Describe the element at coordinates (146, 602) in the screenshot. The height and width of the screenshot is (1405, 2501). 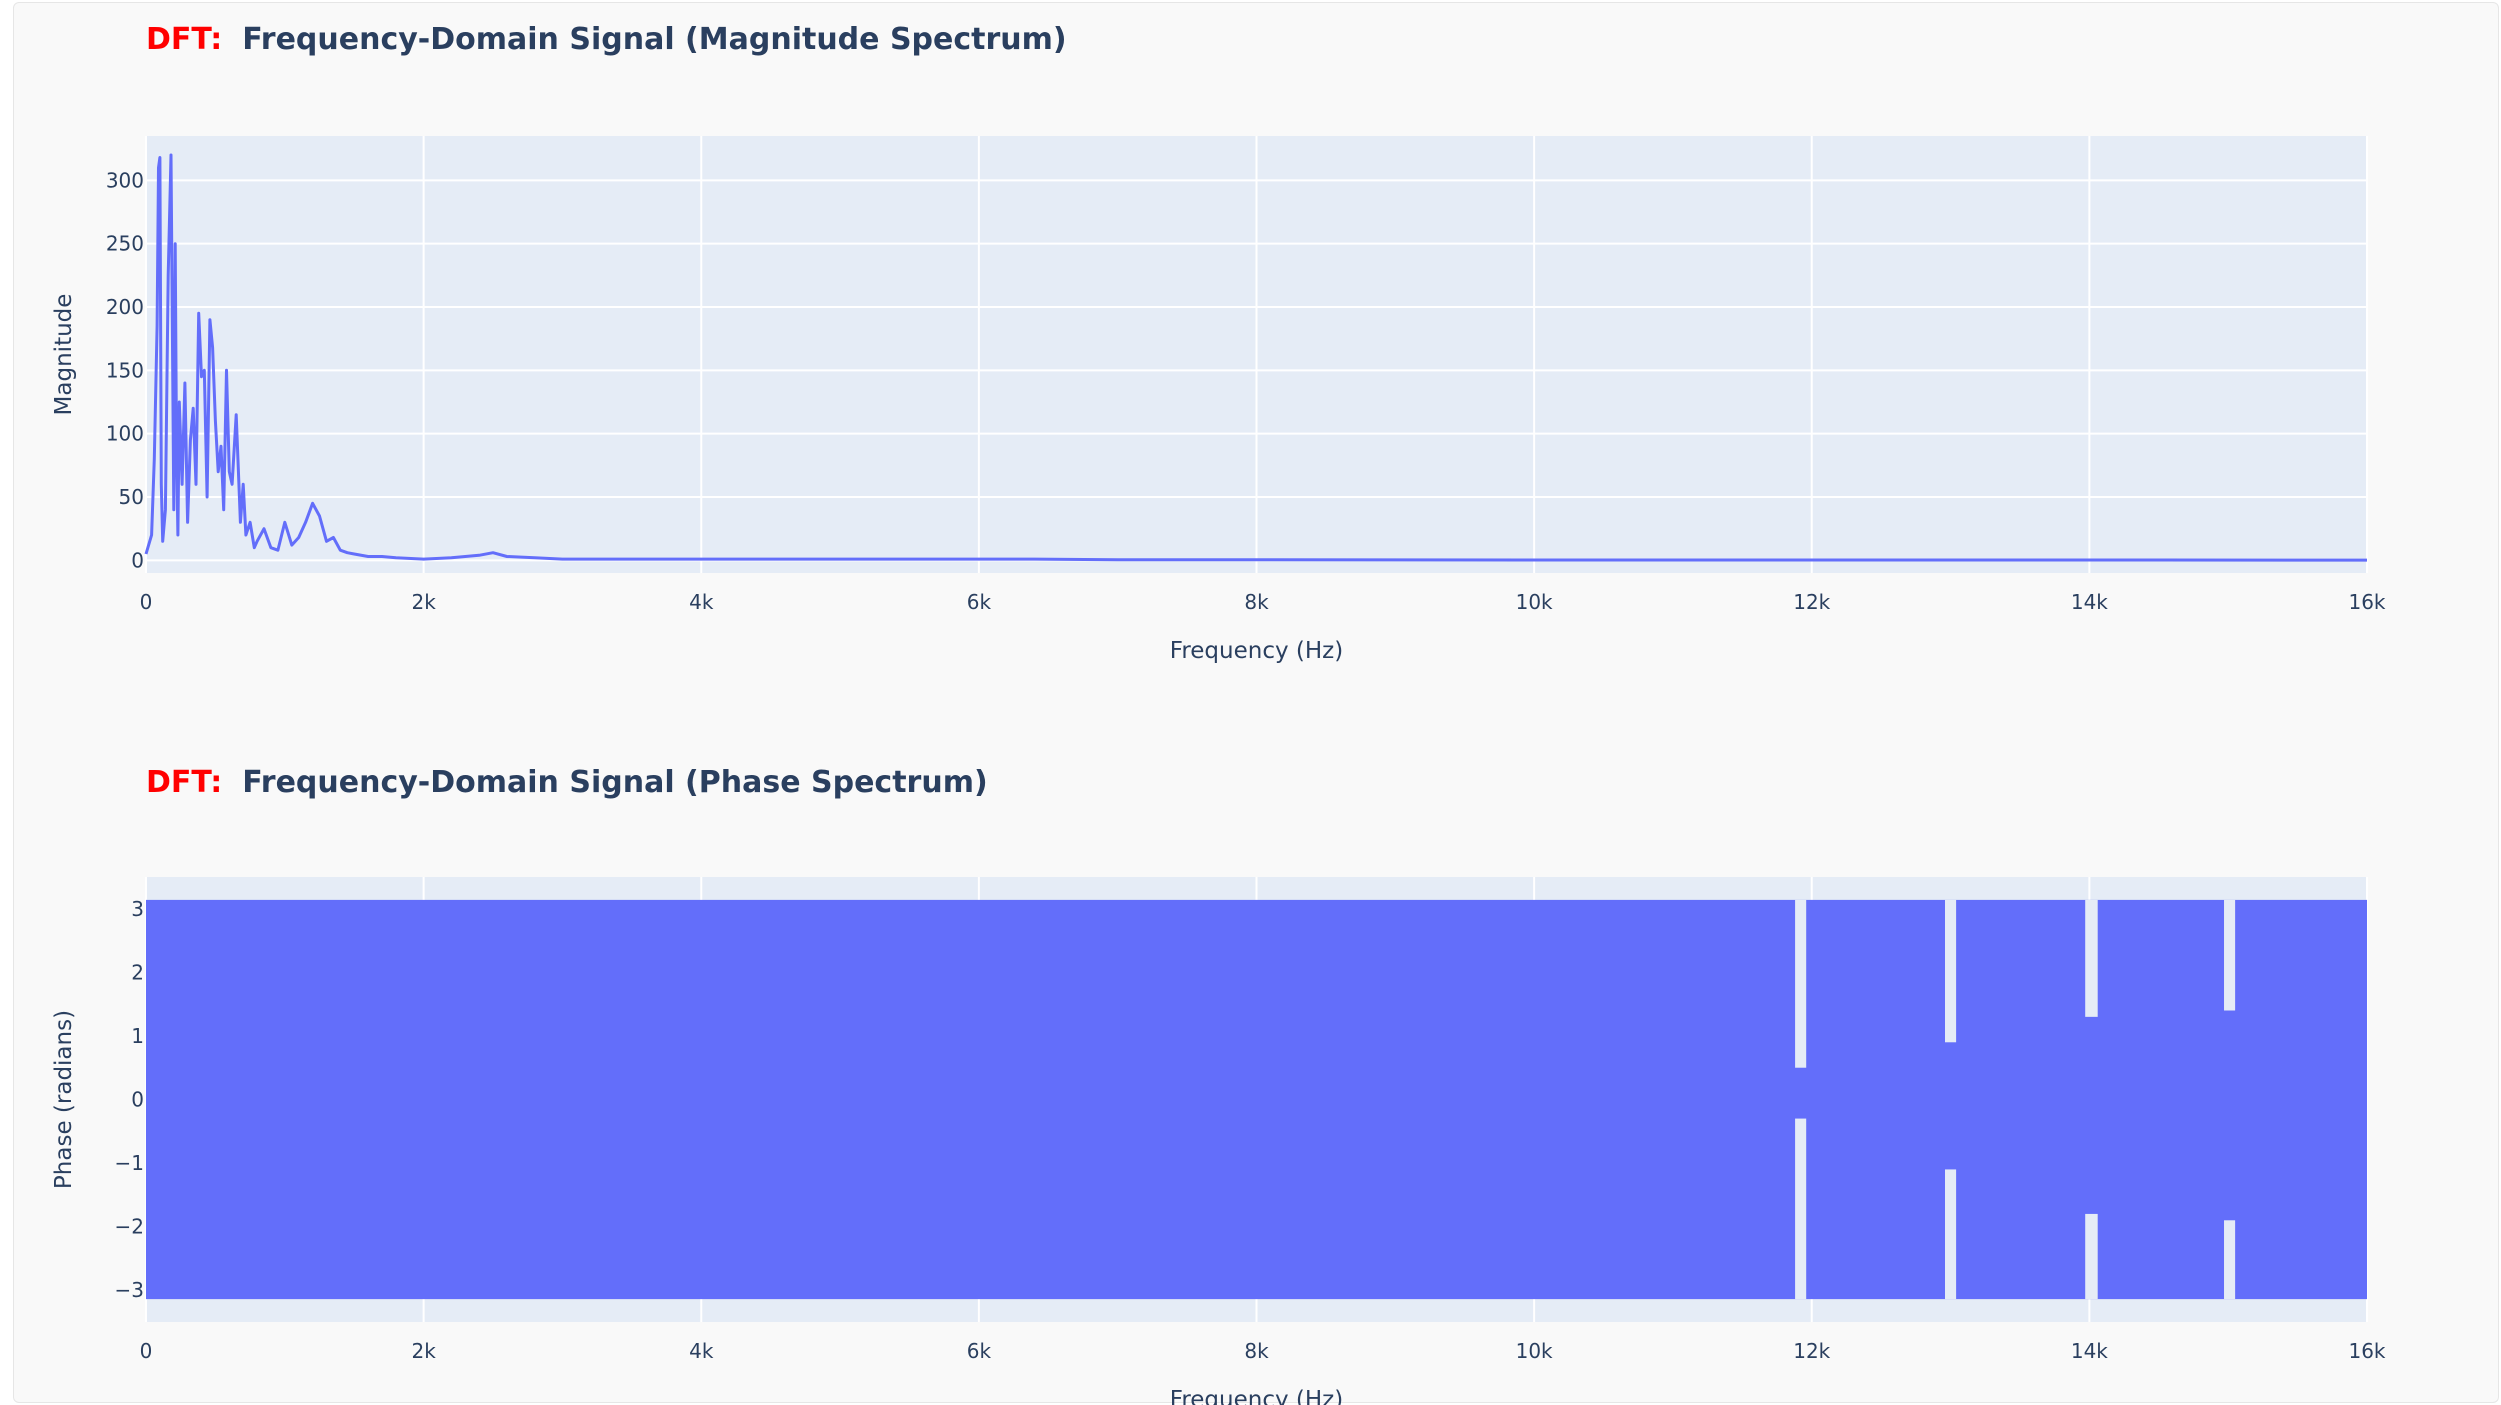
I see `magnitude-x-tick-label: 0` at that location.